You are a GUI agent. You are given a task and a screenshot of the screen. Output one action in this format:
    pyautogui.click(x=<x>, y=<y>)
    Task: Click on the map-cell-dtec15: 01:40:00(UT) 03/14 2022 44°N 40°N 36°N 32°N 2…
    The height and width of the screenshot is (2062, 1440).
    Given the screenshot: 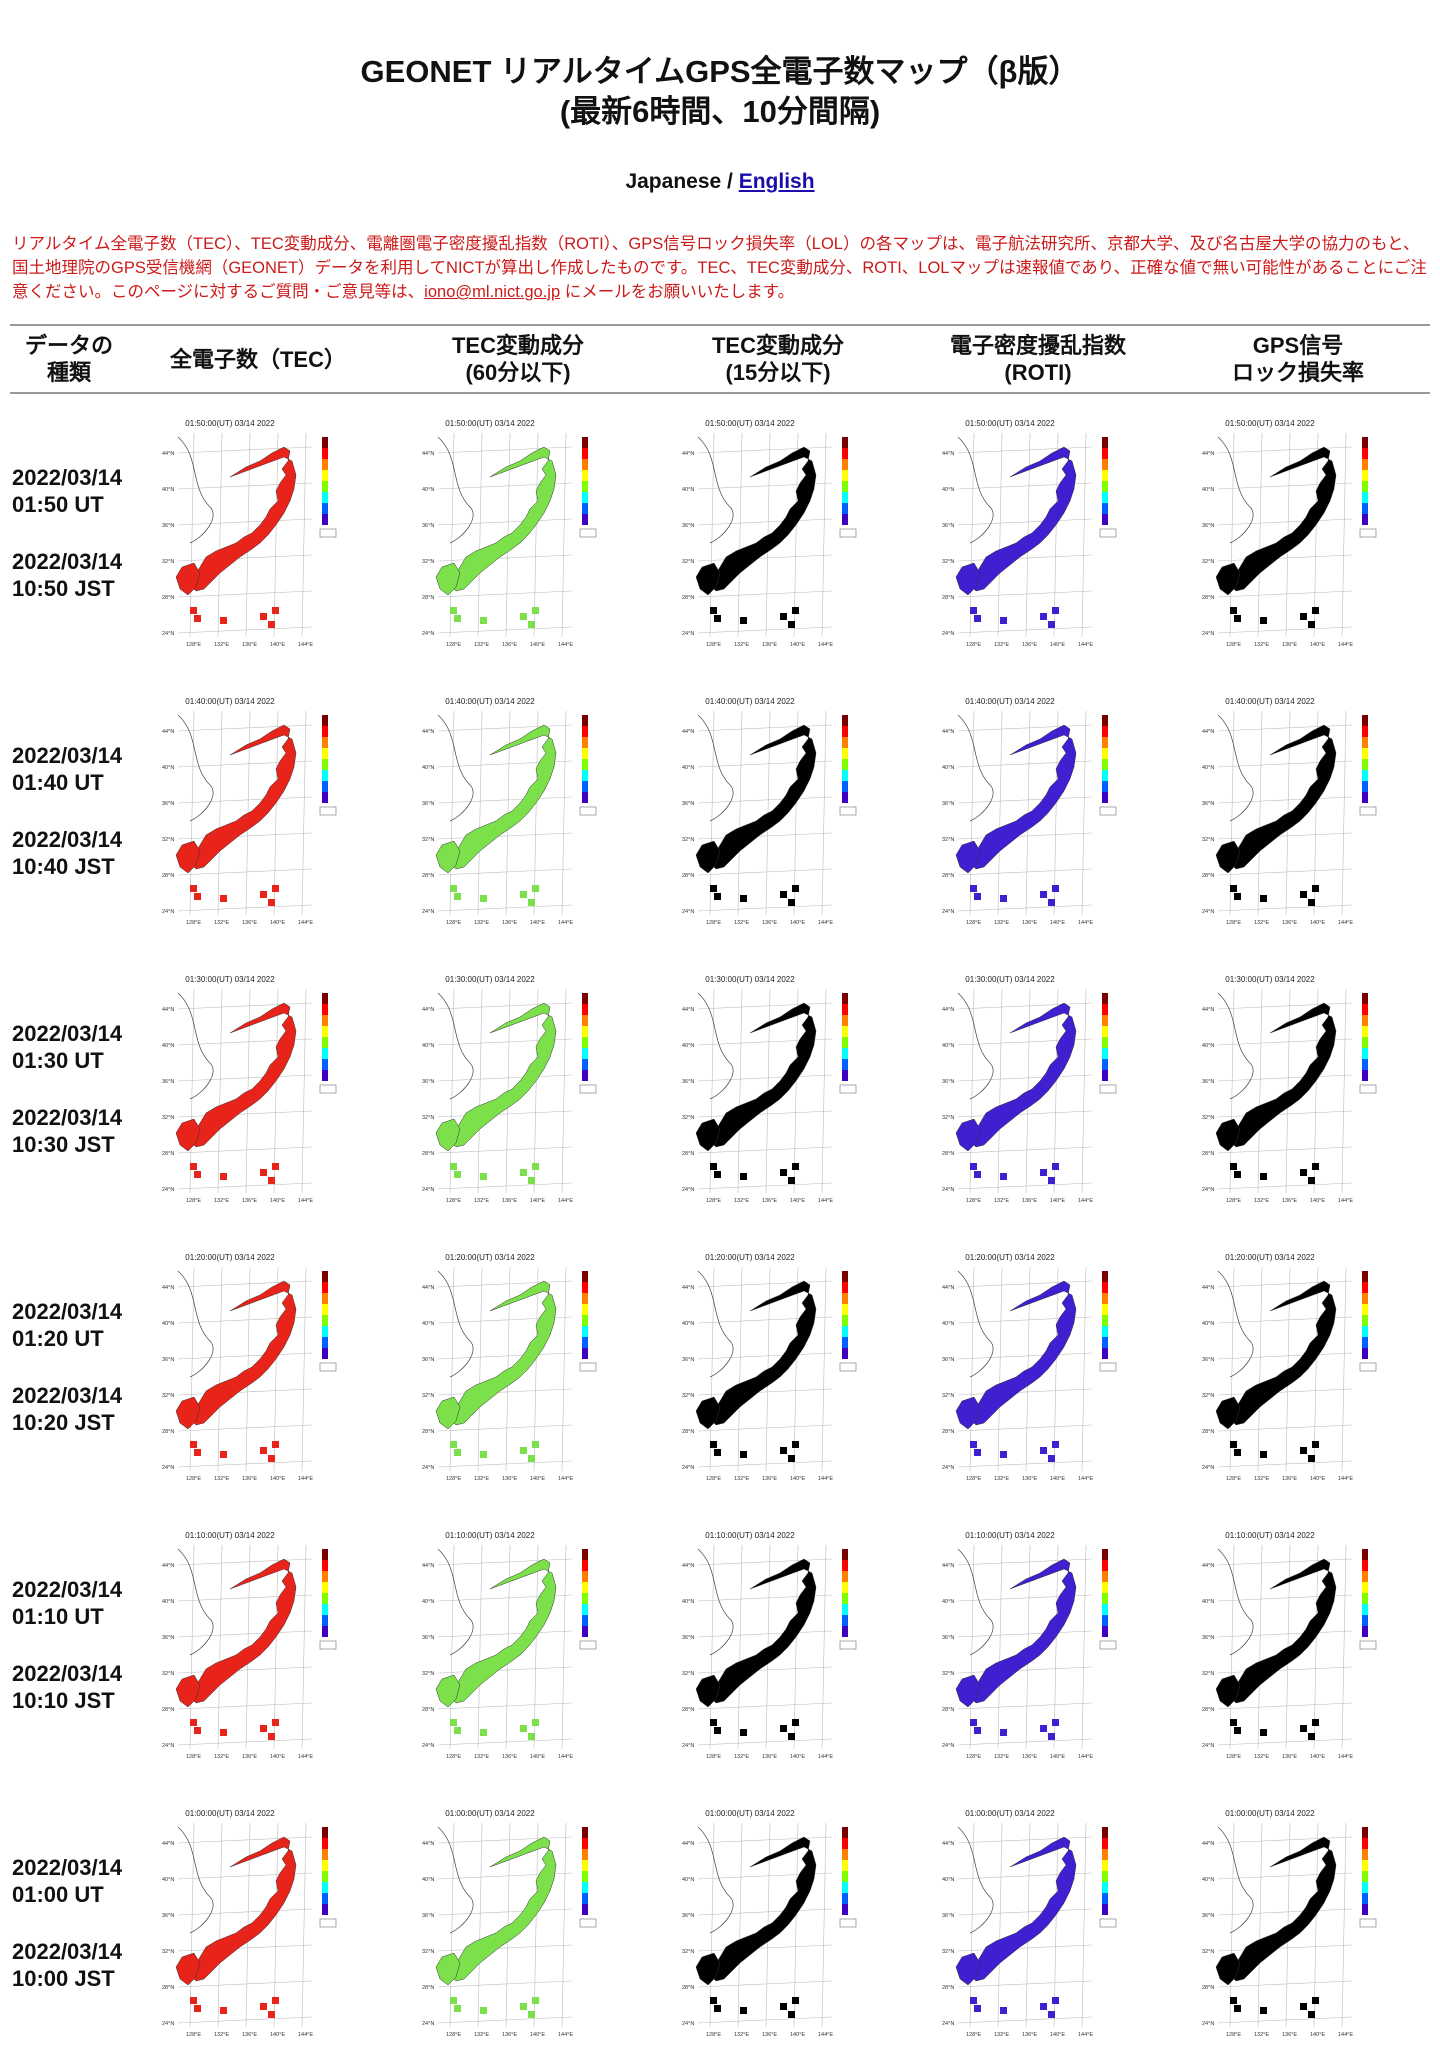 What is the action you would take?
    pyautogui.click(x=780, y=811)
    